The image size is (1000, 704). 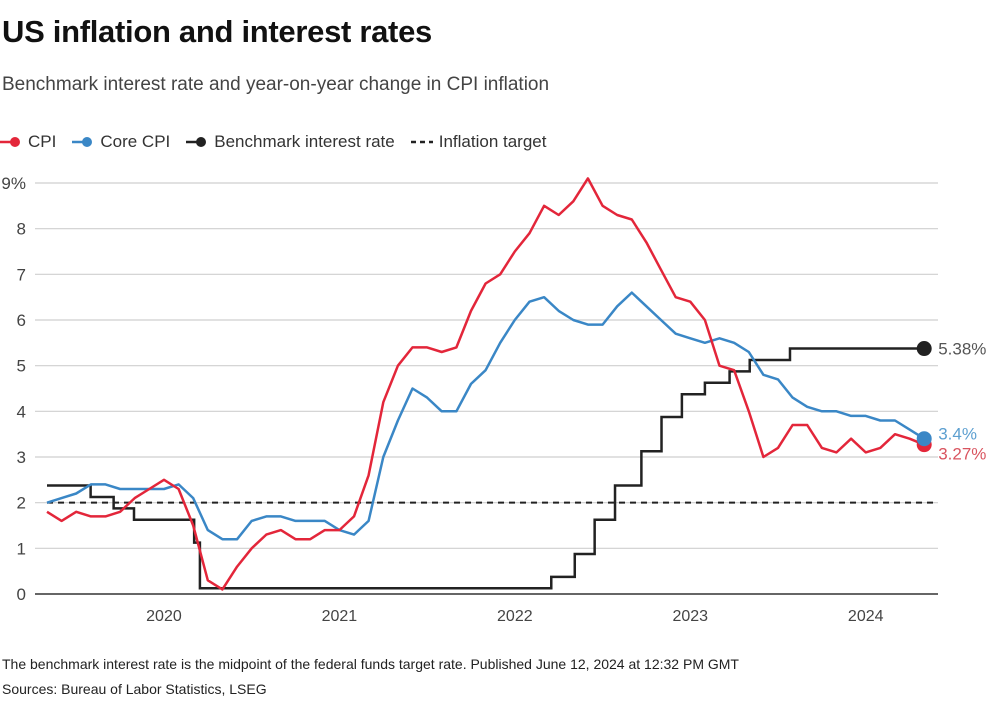 What do you see at coordinates (21, 320) in the screenshot?
I see `y-tick-label: 6` at bounding box center [21, 320].